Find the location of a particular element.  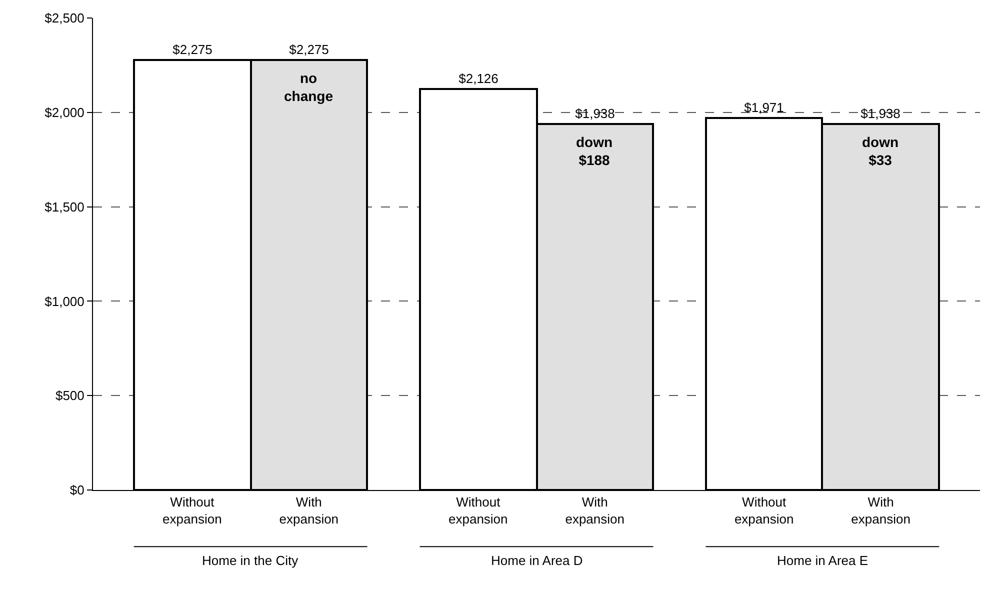

y-tick-label: $500 is located at coordinates (69, 396).